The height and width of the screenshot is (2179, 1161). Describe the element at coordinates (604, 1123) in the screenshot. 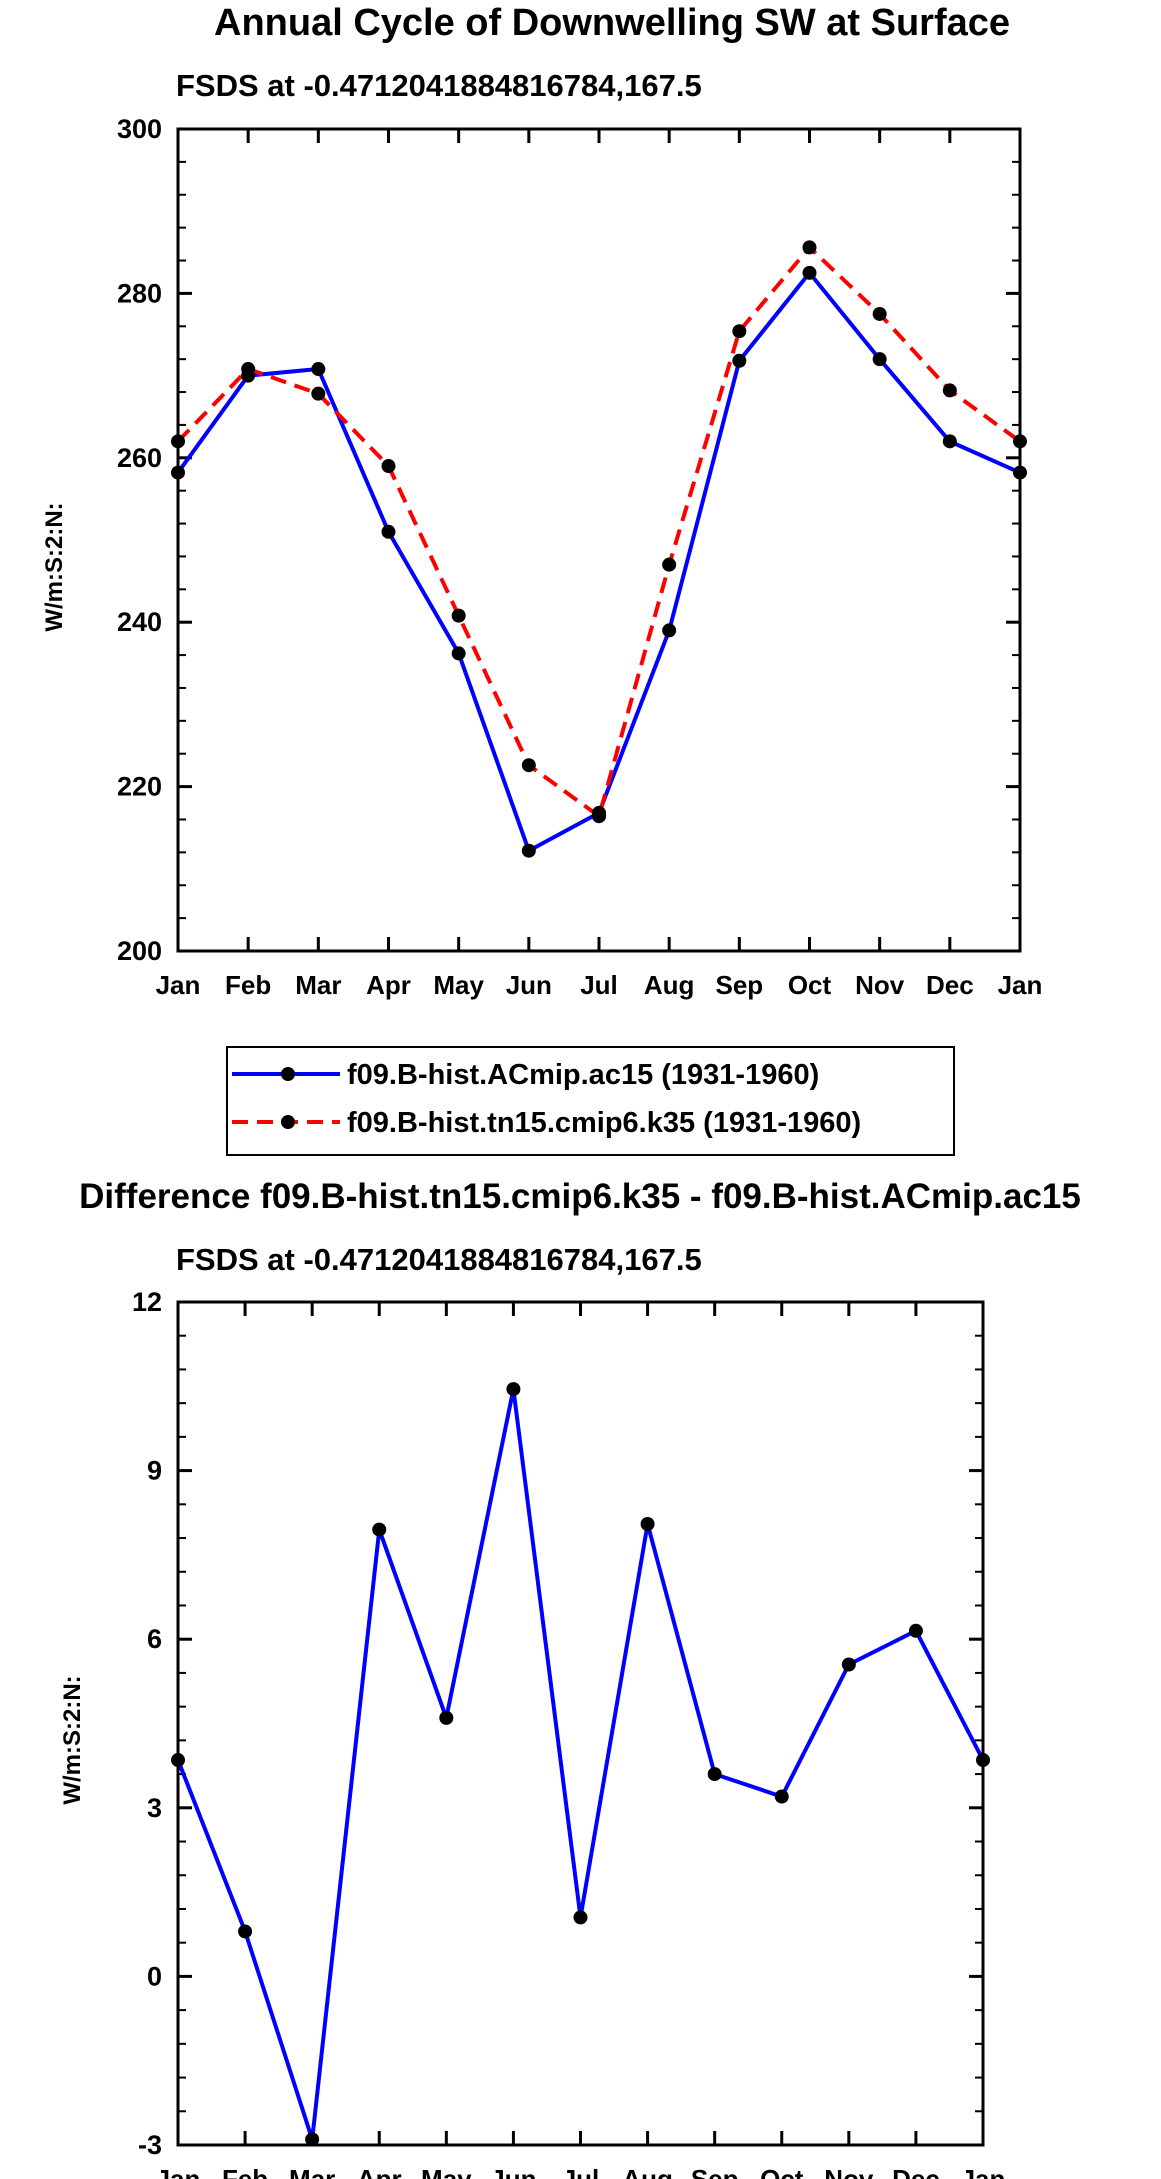

I see `legend-label-series-2: f09.B-hist.tn15.cmip6.k35 (1931-1960)` at that location.